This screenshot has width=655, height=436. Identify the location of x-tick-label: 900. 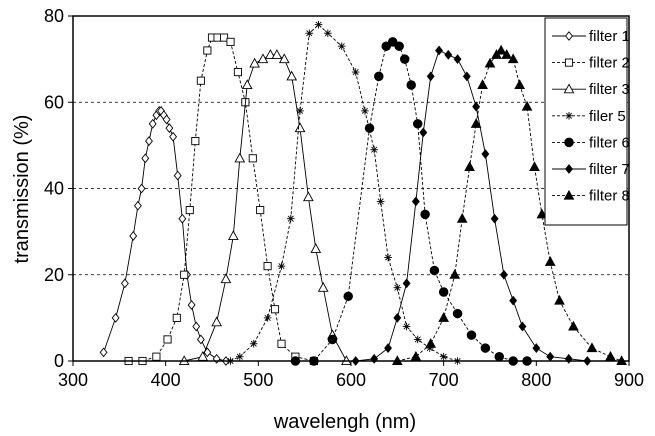
(629, 380).